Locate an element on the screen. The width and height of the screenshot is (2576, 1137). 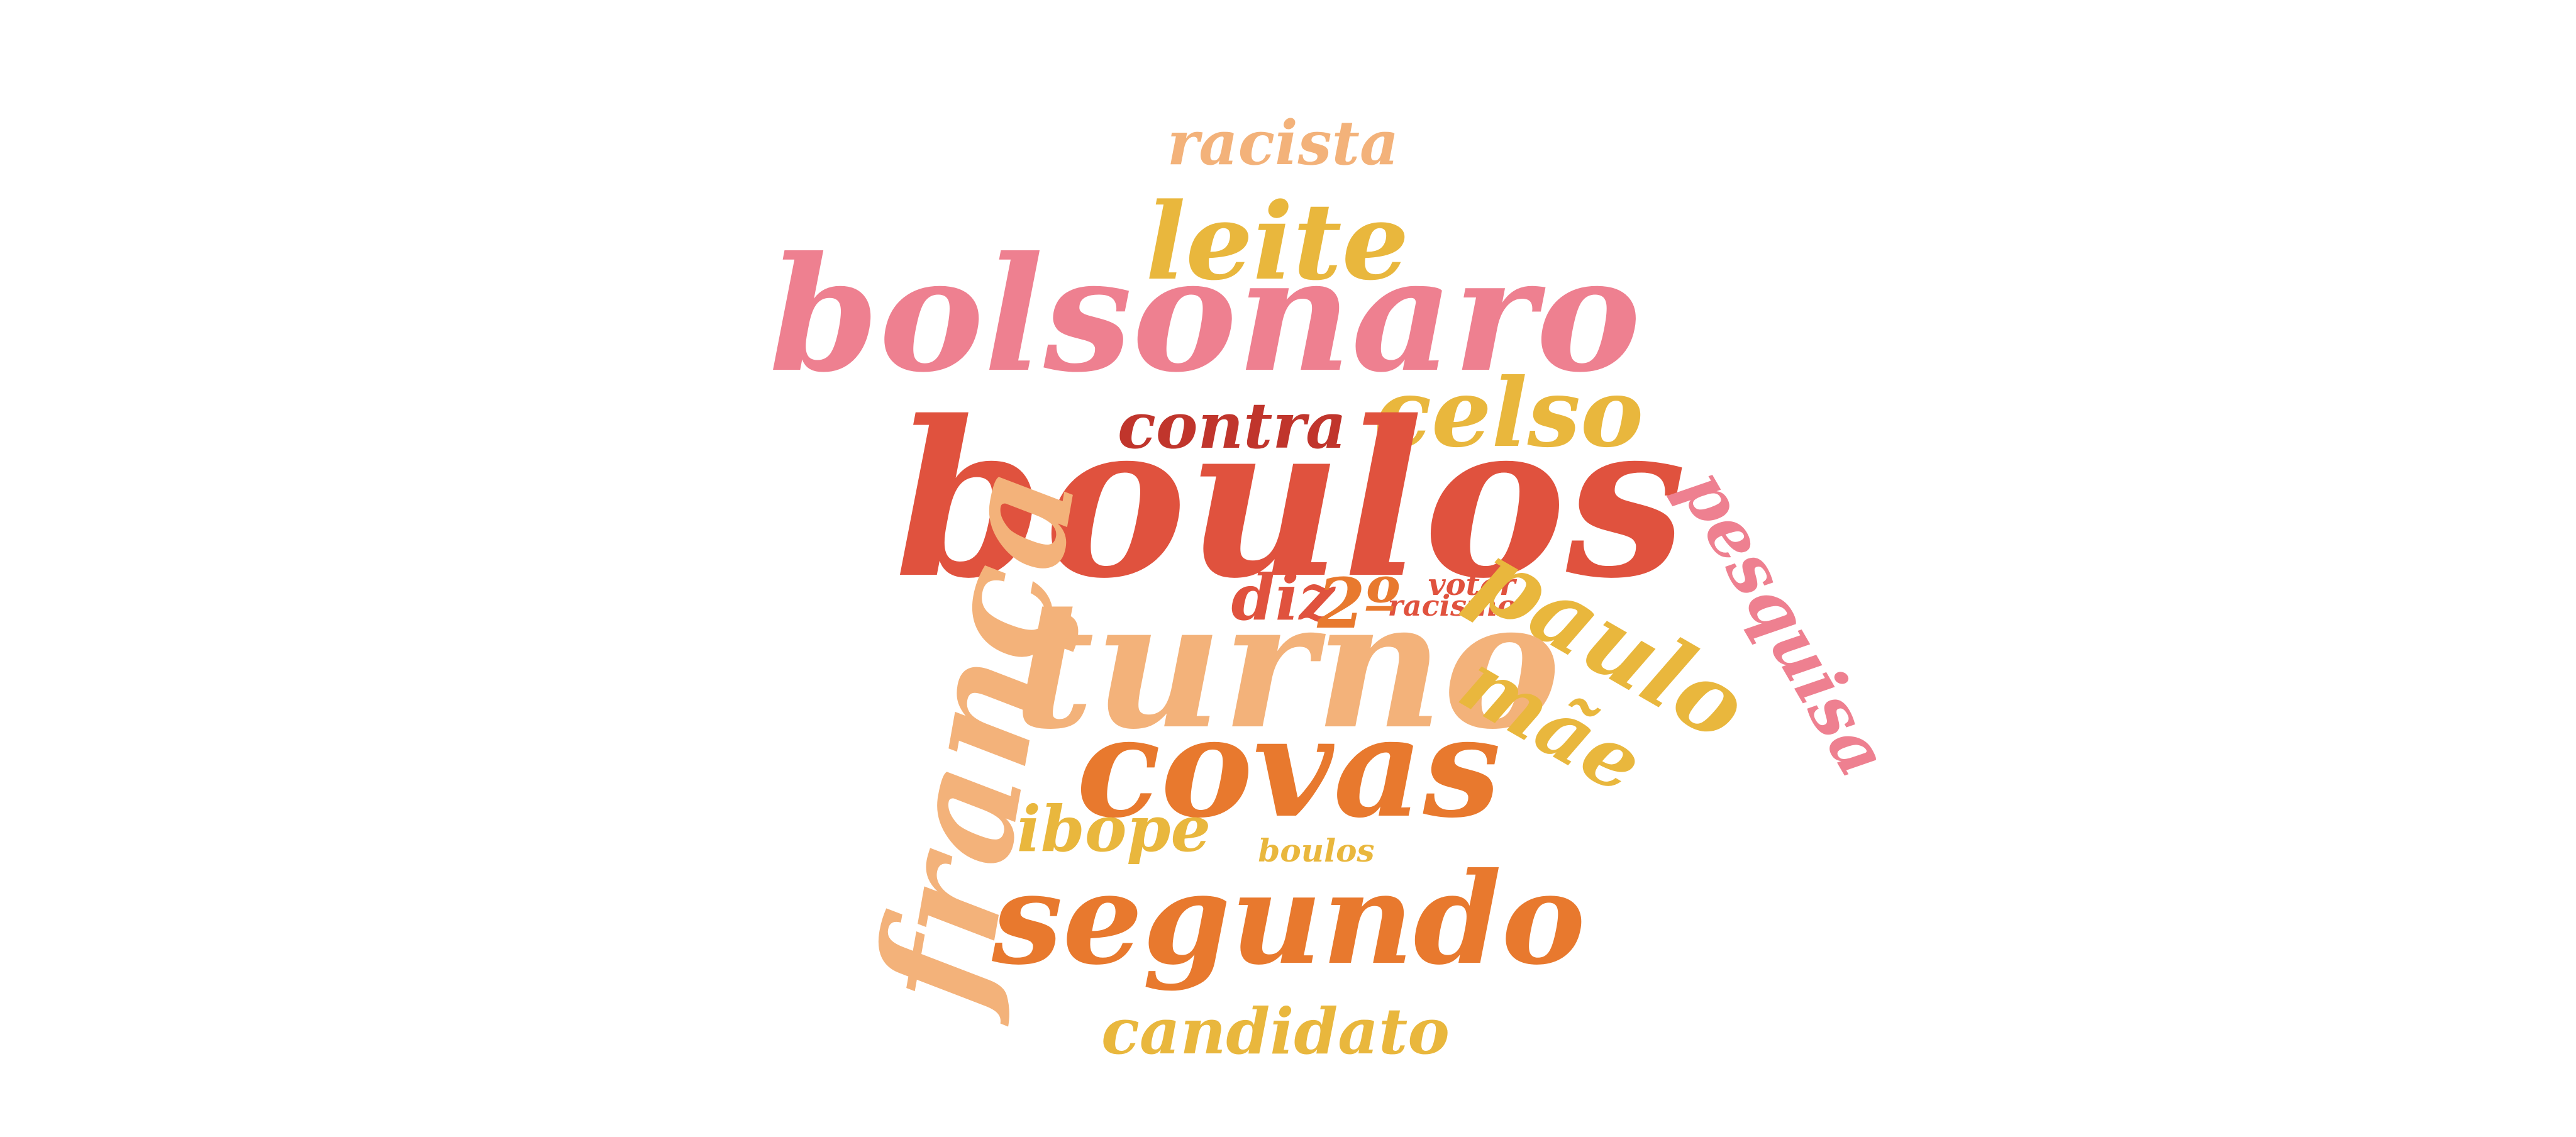
word-turno: turno is located at coordinates (1287, 665).